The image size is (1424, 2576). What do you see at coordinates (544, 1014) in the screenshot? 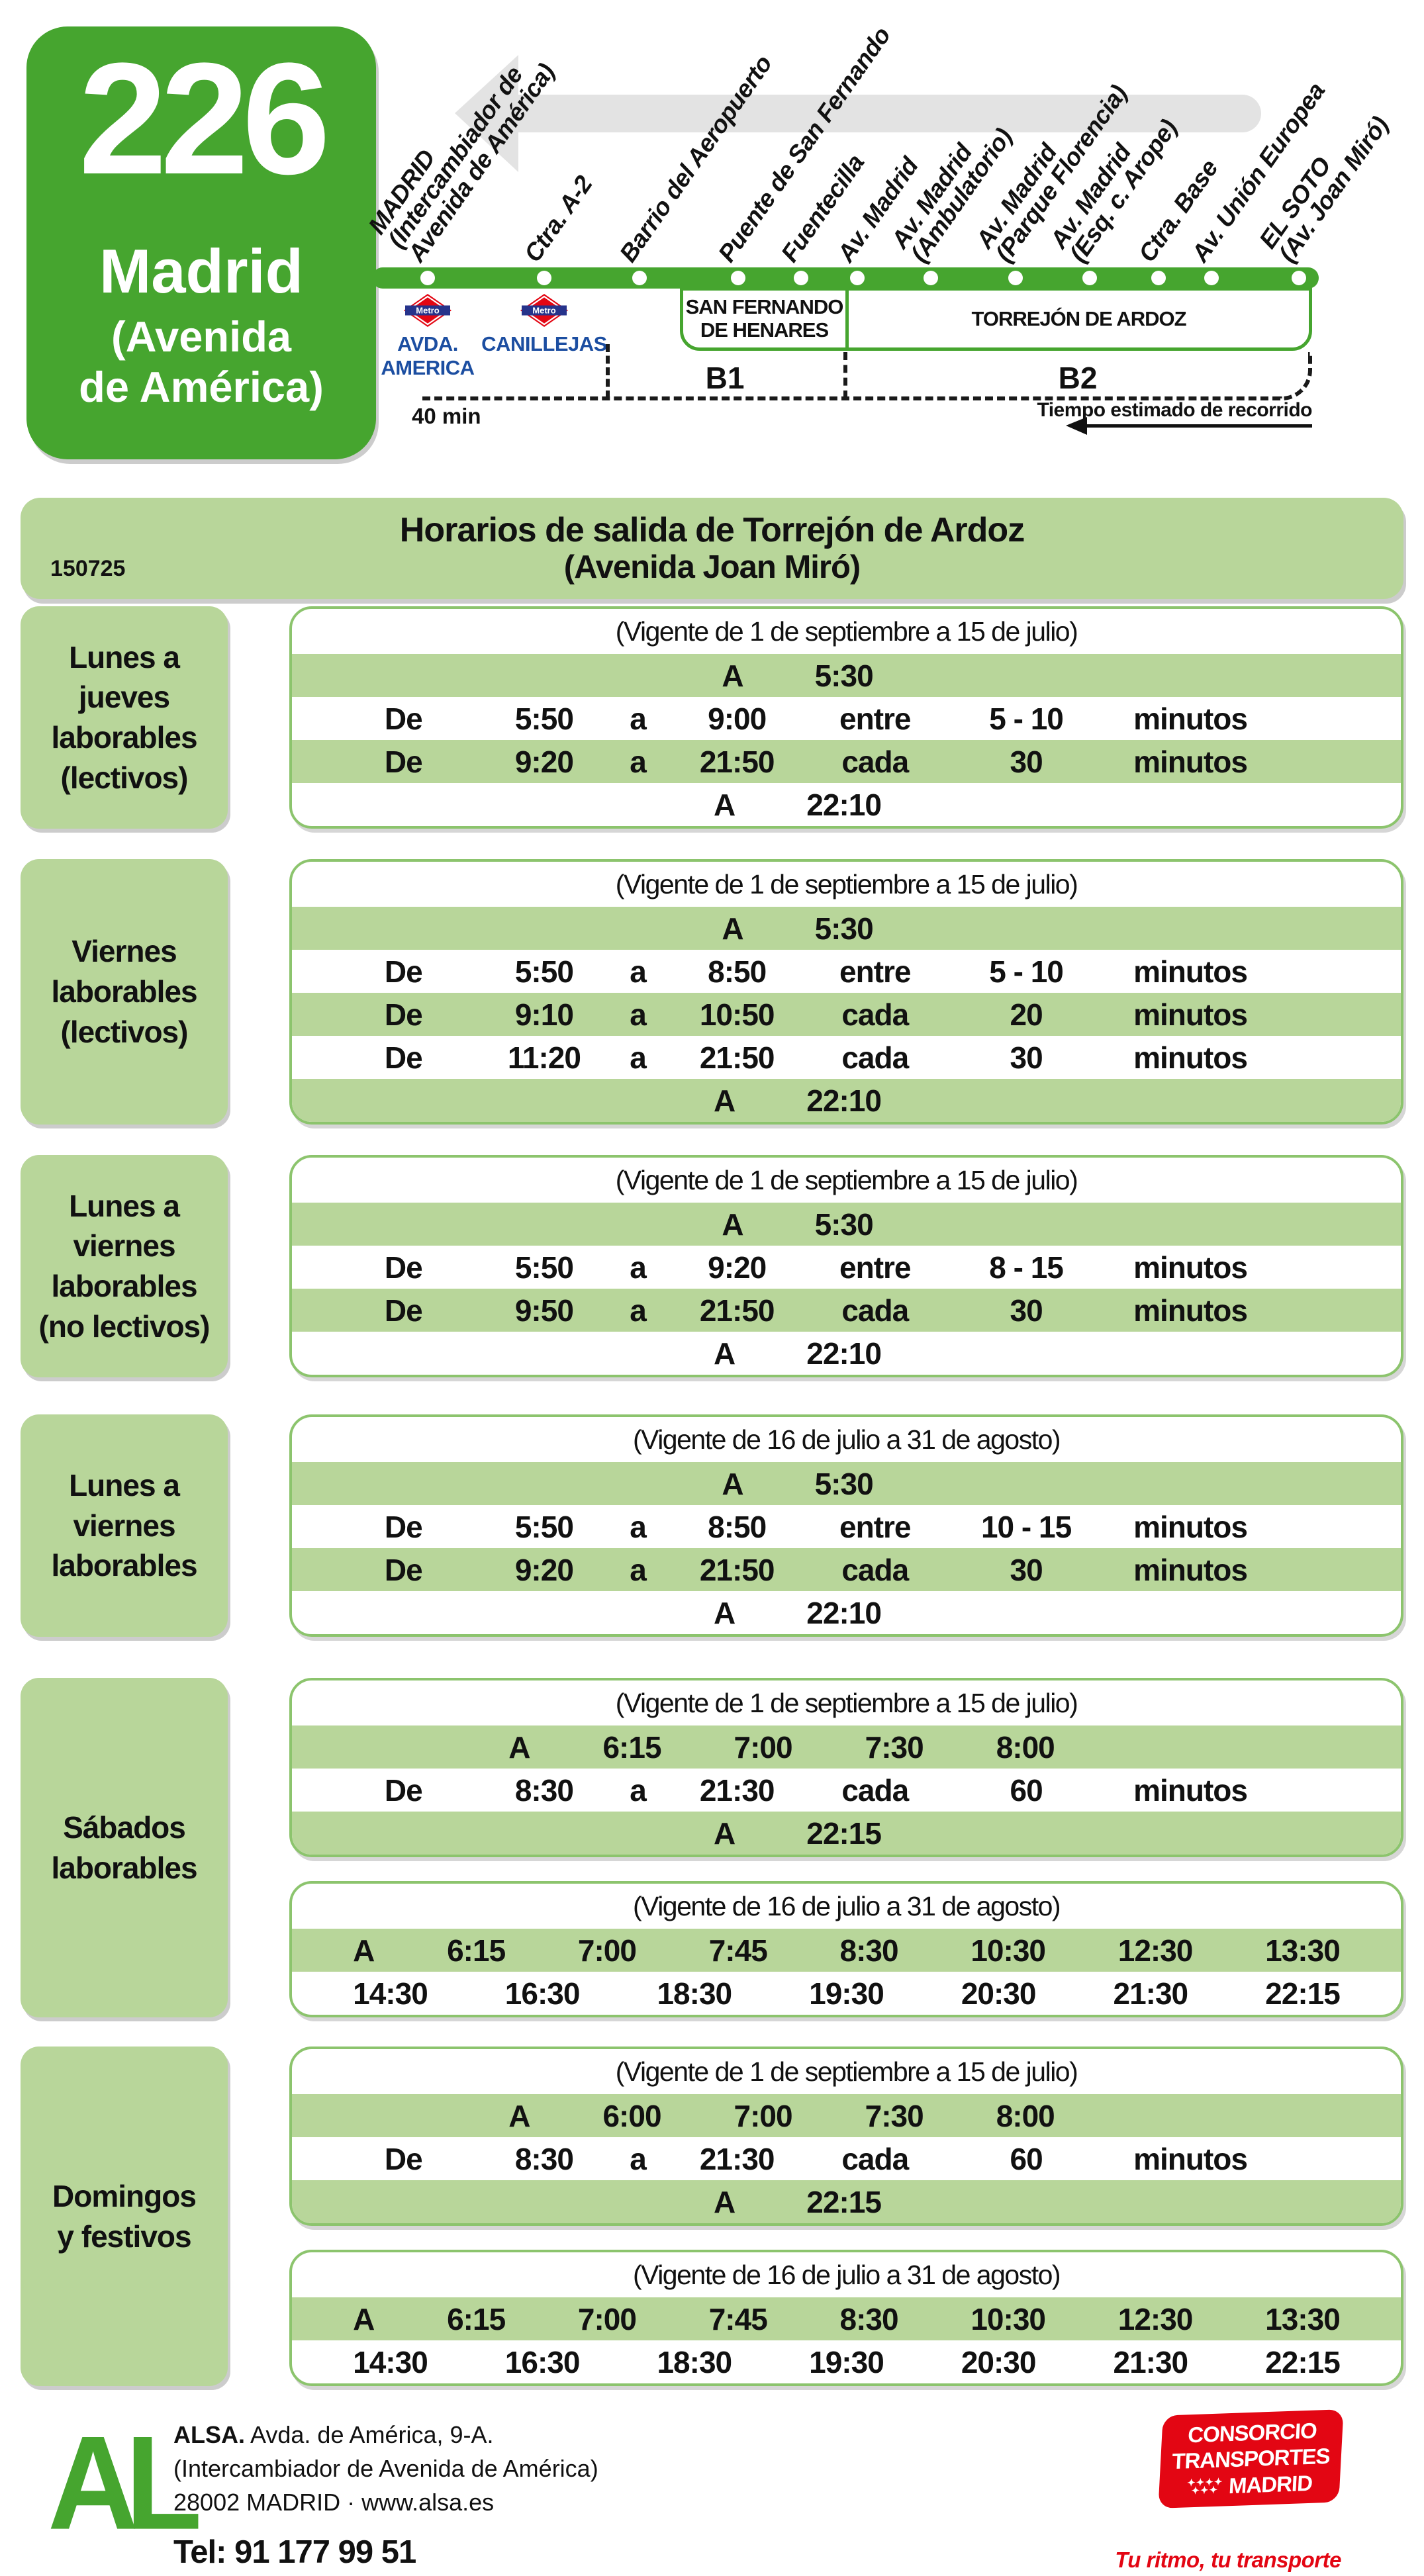
I see `schedule-cell: 9:10` at bounding box center [544, 1014].